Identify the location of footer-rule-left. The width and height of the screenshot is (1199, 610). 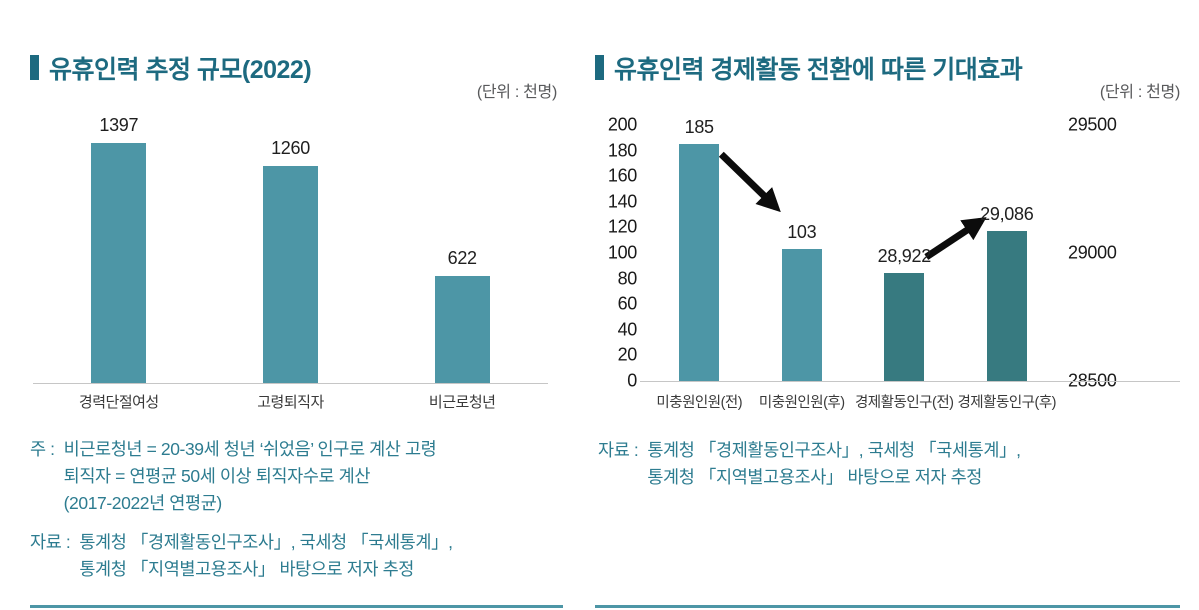
(296, 606).